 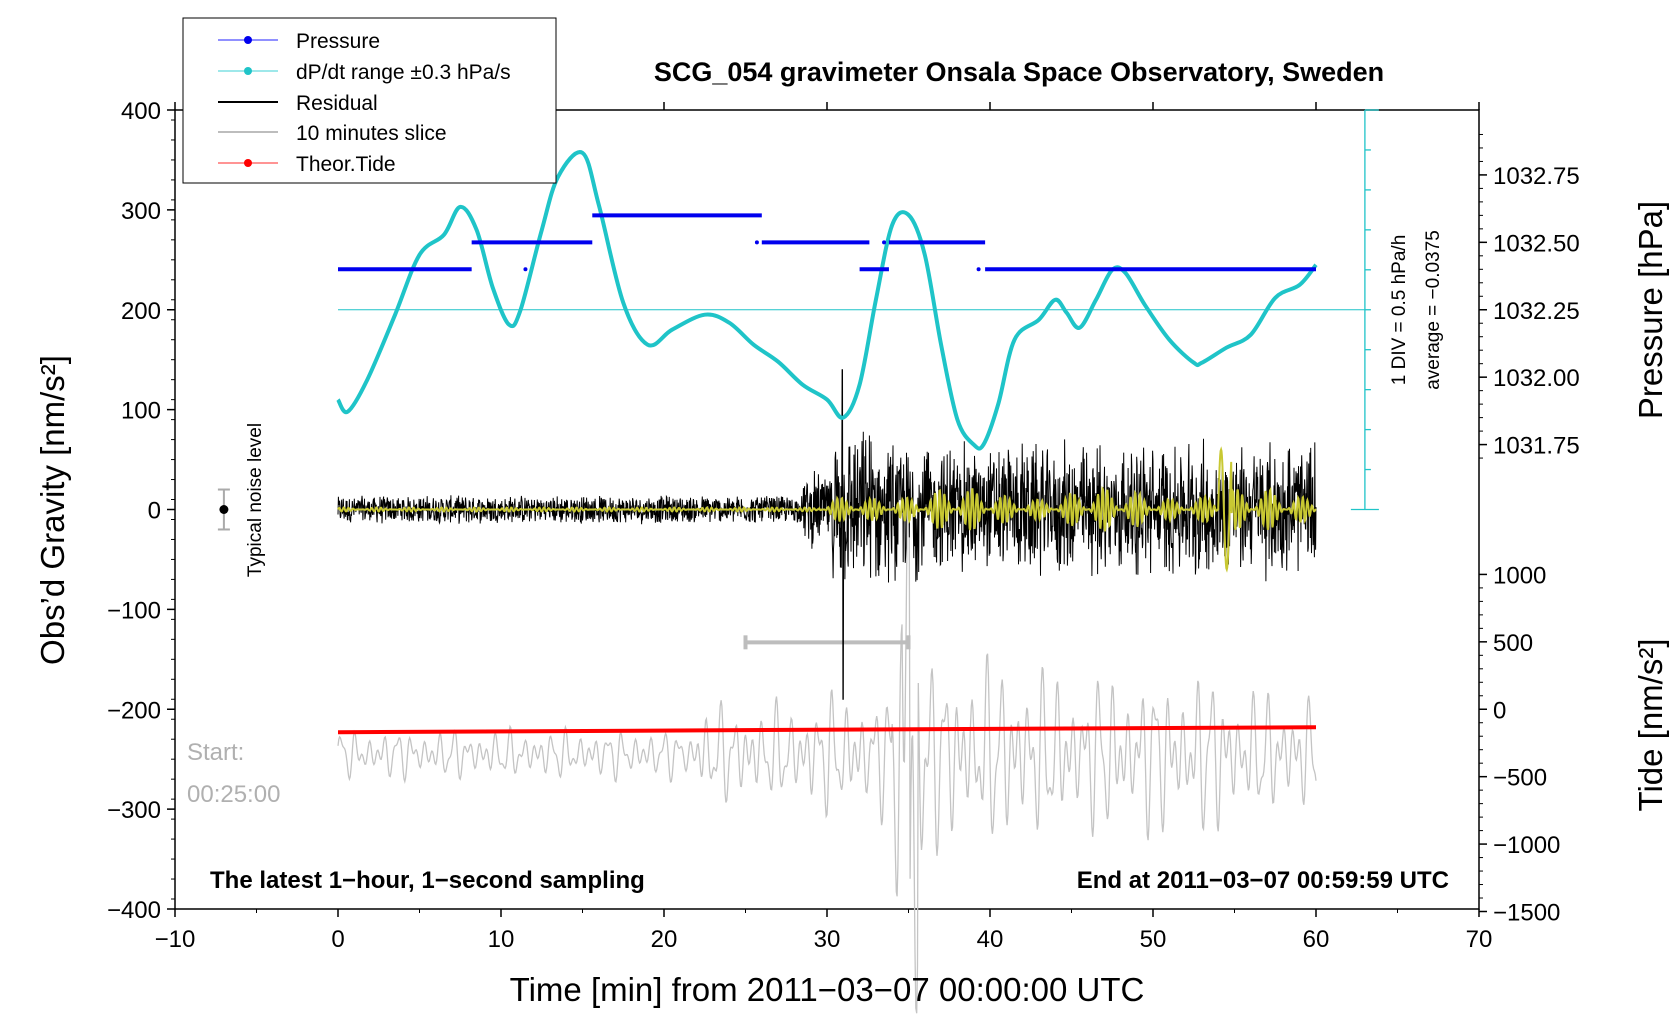 What do you see at coordinates (52, 510) in the screenshot?
I see `y-axis-title-left: Obs’d Gravity [nm/s²]` at bounding box center [52, 510].